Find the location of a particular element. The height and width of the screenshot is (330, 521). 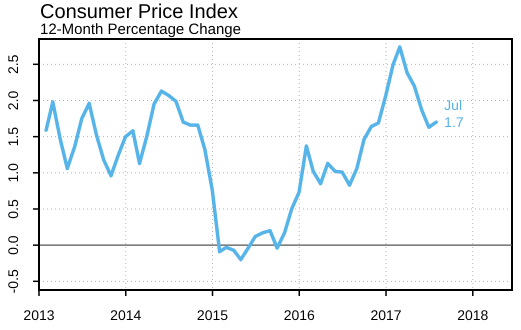

chart-title: Consumer Price Index is located at coordinates (139, 12).